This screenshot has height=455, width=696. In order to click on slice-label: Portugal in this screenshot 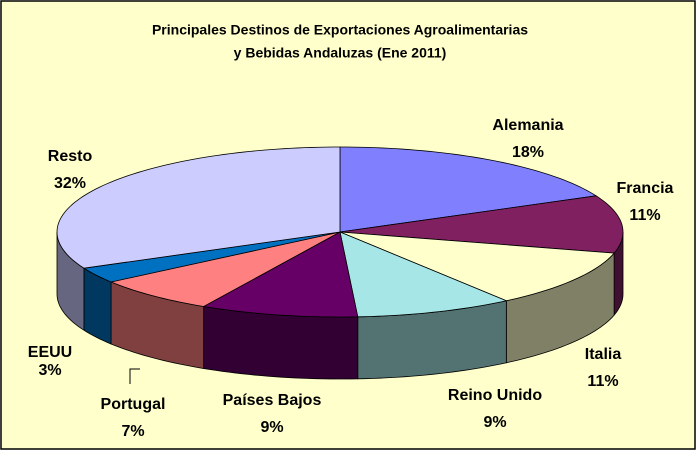, I will do `click(133, 404)`.